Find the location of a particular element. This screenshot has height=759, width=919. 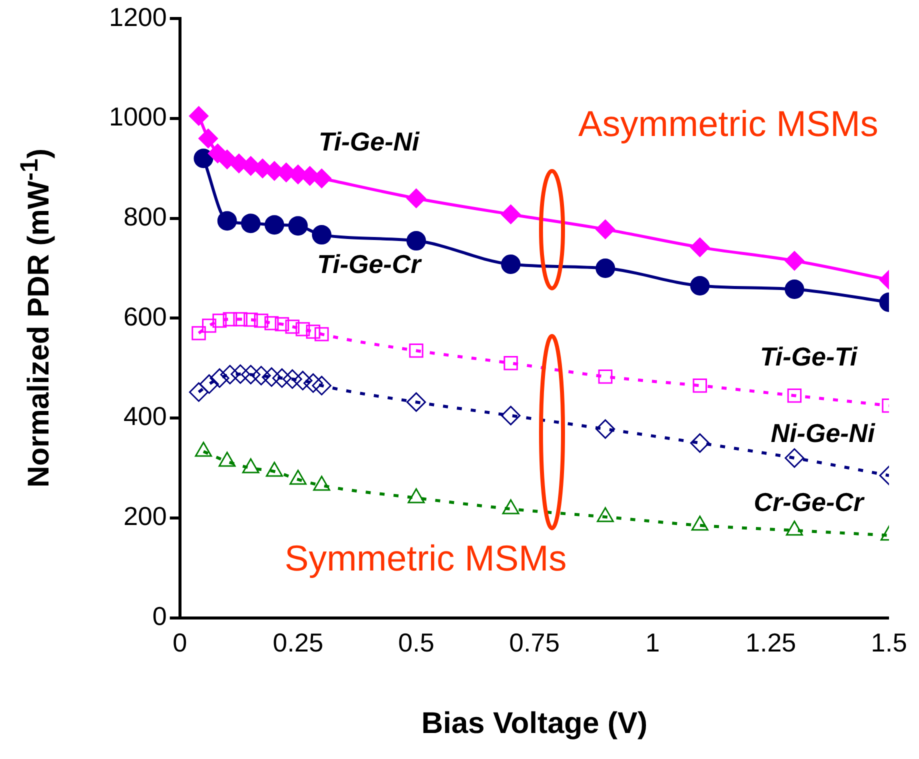

y-tick-label: 800 is located at coordinates (145, 217).